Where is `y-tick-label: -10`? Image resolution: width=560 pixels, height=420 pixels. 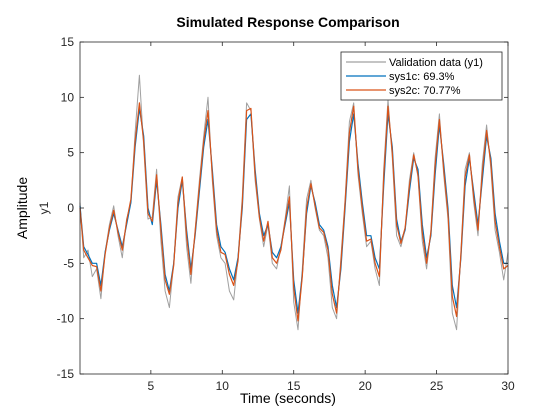 y-tick-label: -10 is located at coordinates (66, 319).